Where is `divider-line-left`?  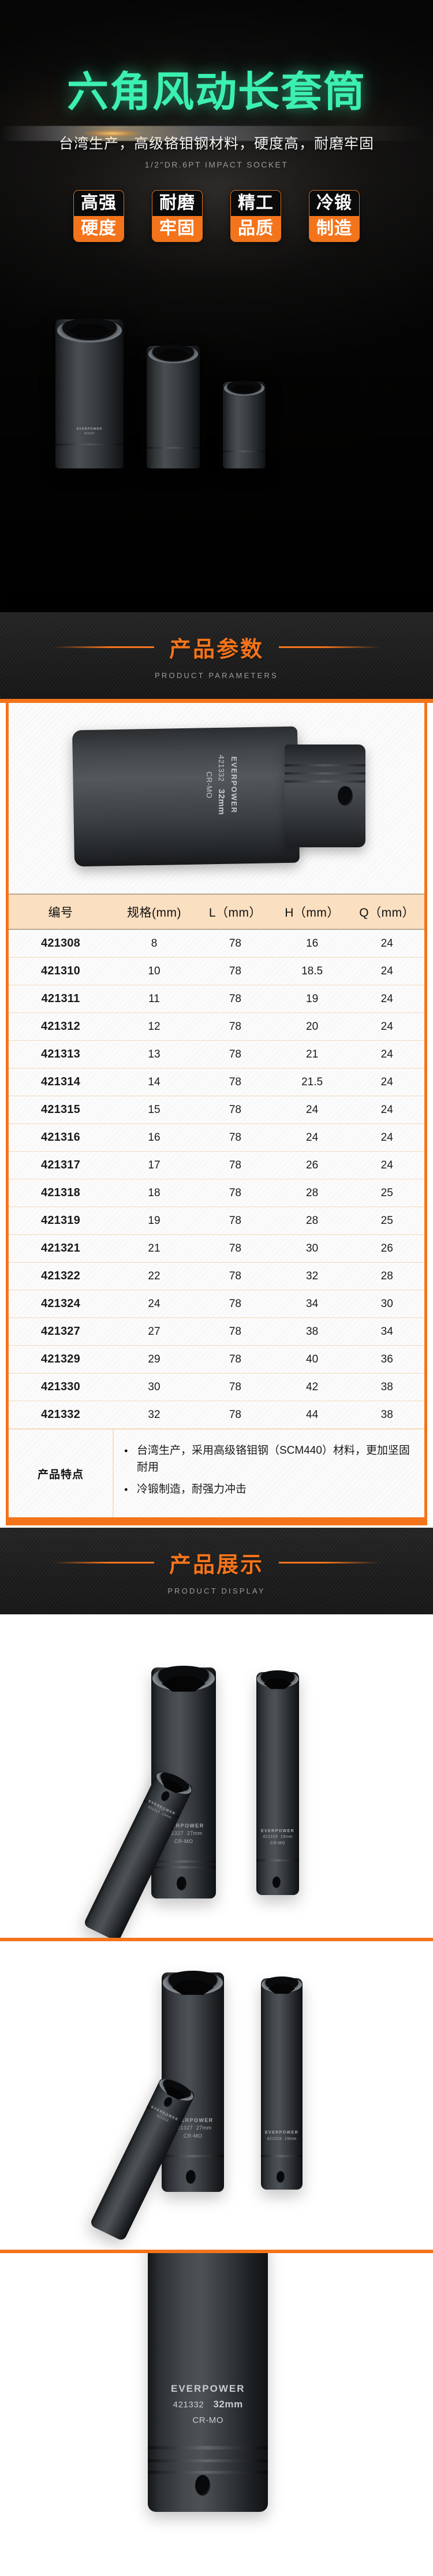 divider-line-left is located at coordinates (103, 1563).